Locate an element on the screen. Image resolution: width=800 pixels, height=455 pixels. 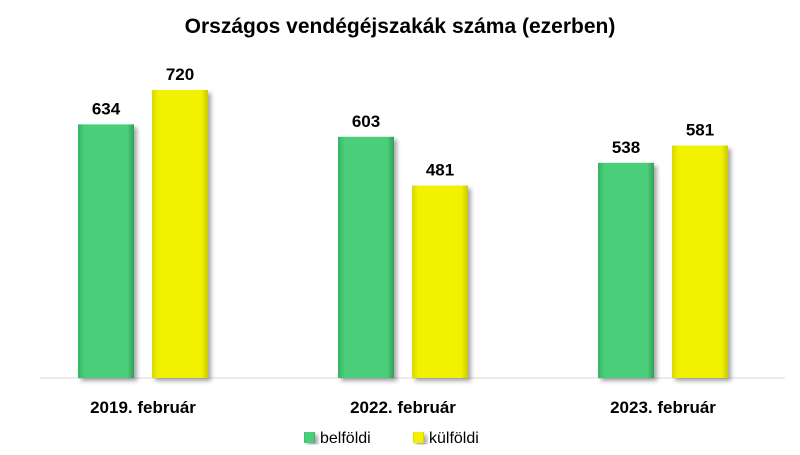
data-label-belfoldi-2023-februar: 538 is located at coordinates (626, 147).